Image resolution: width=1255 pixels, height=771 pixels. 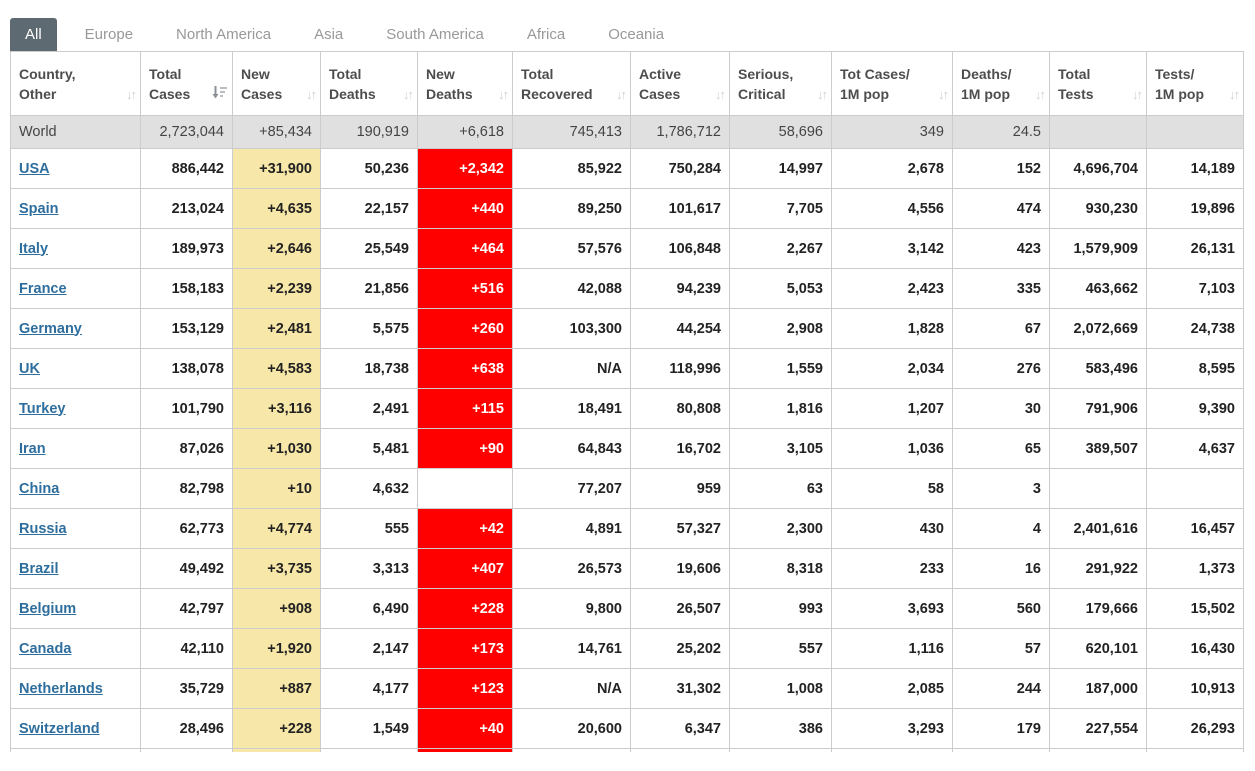 I want to click on tab-asia: Asia, so click(x=329, y=34).